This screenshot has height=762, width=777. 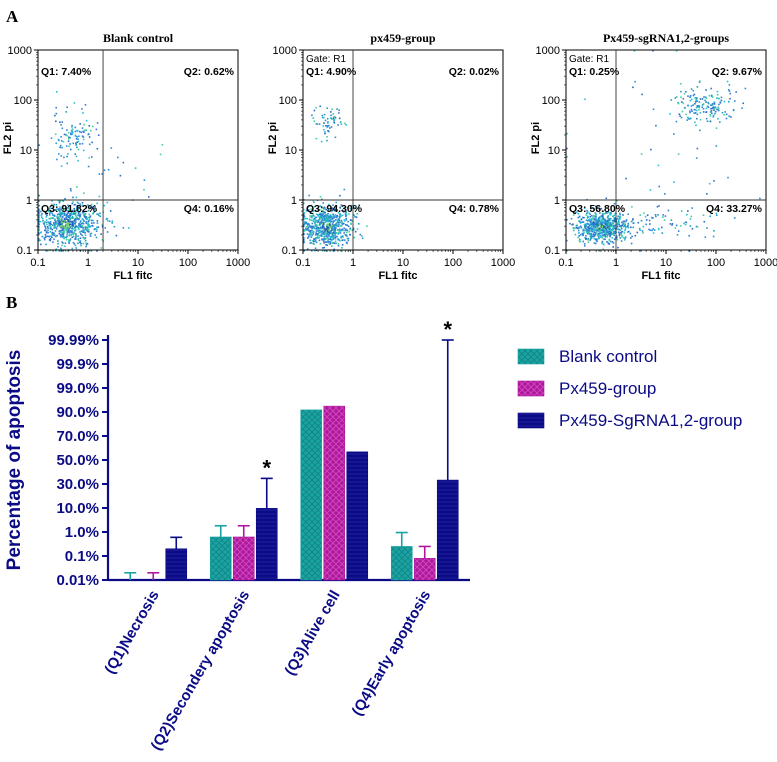 I want to click on x-tick-label: 1, so click(x=353, y=263).